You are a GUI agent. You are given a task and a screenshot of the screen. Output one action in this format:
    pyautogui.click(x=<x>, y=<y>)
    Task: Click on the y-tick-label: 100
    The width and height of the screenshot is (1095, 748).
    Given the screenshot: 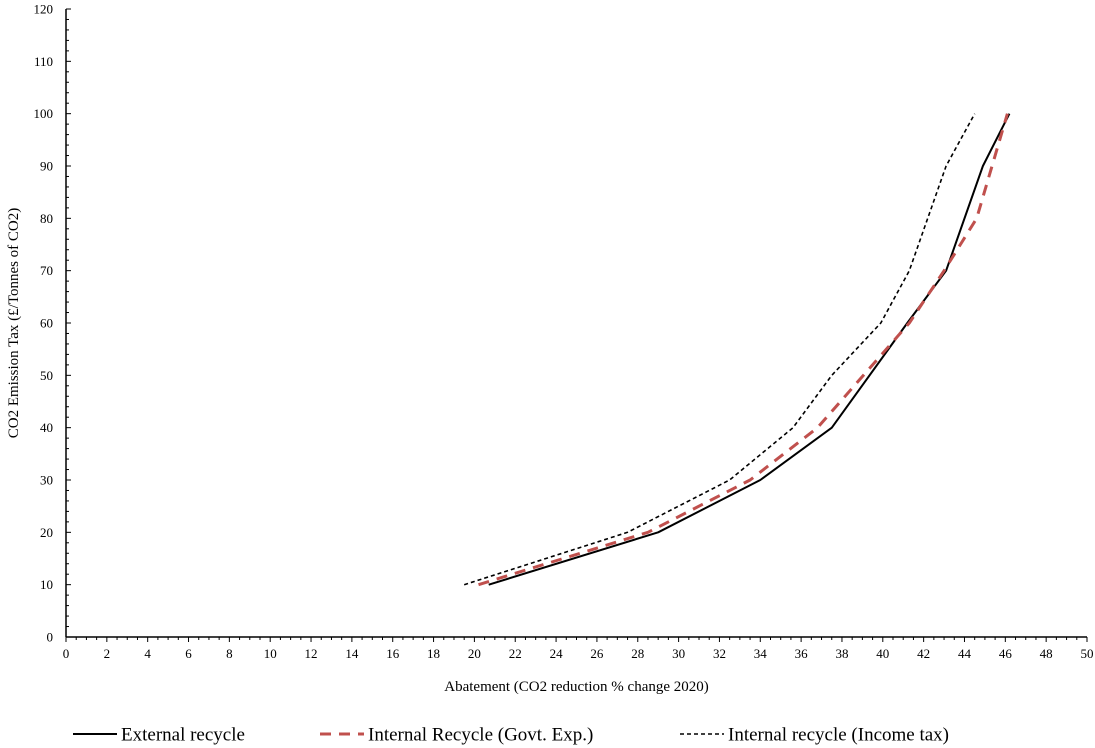 What is the action you would take?
    pyautogui.click(x=44, y=113)
    